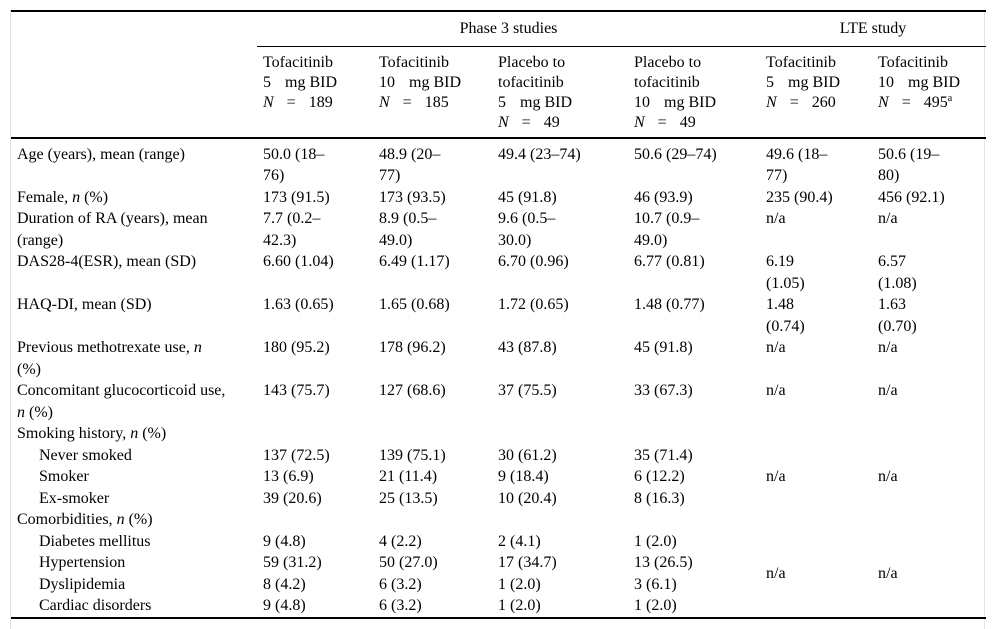 Image resolution: width=992 pixels, height=629 pixels. What do you see at coordinates (294, 165) in the screenshot?
I see `cell-value: 50.0 (18– 76)` at bounding box center [294, 165].